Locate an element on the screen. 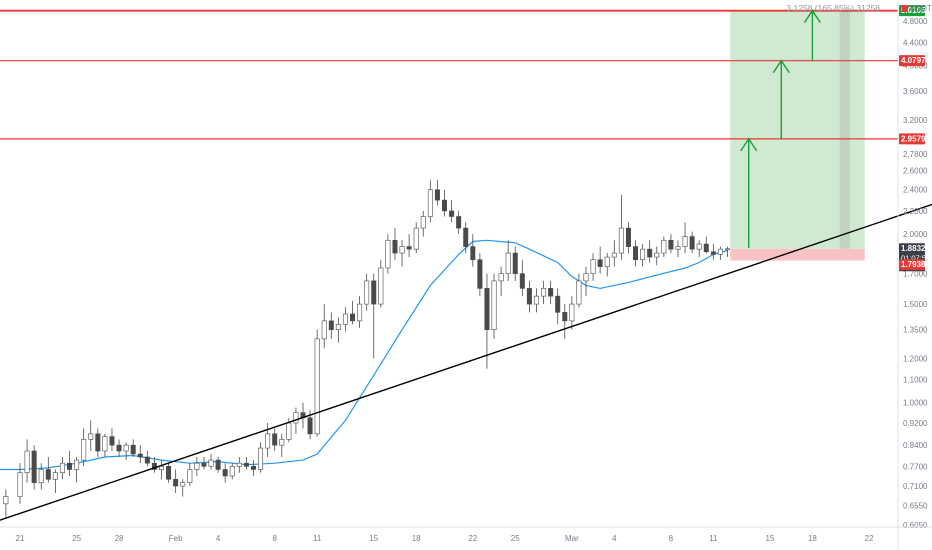 The width and height of the screenshot is (932, 550). price-tick-label: 1.1000 is located at coordinates (915, 380).